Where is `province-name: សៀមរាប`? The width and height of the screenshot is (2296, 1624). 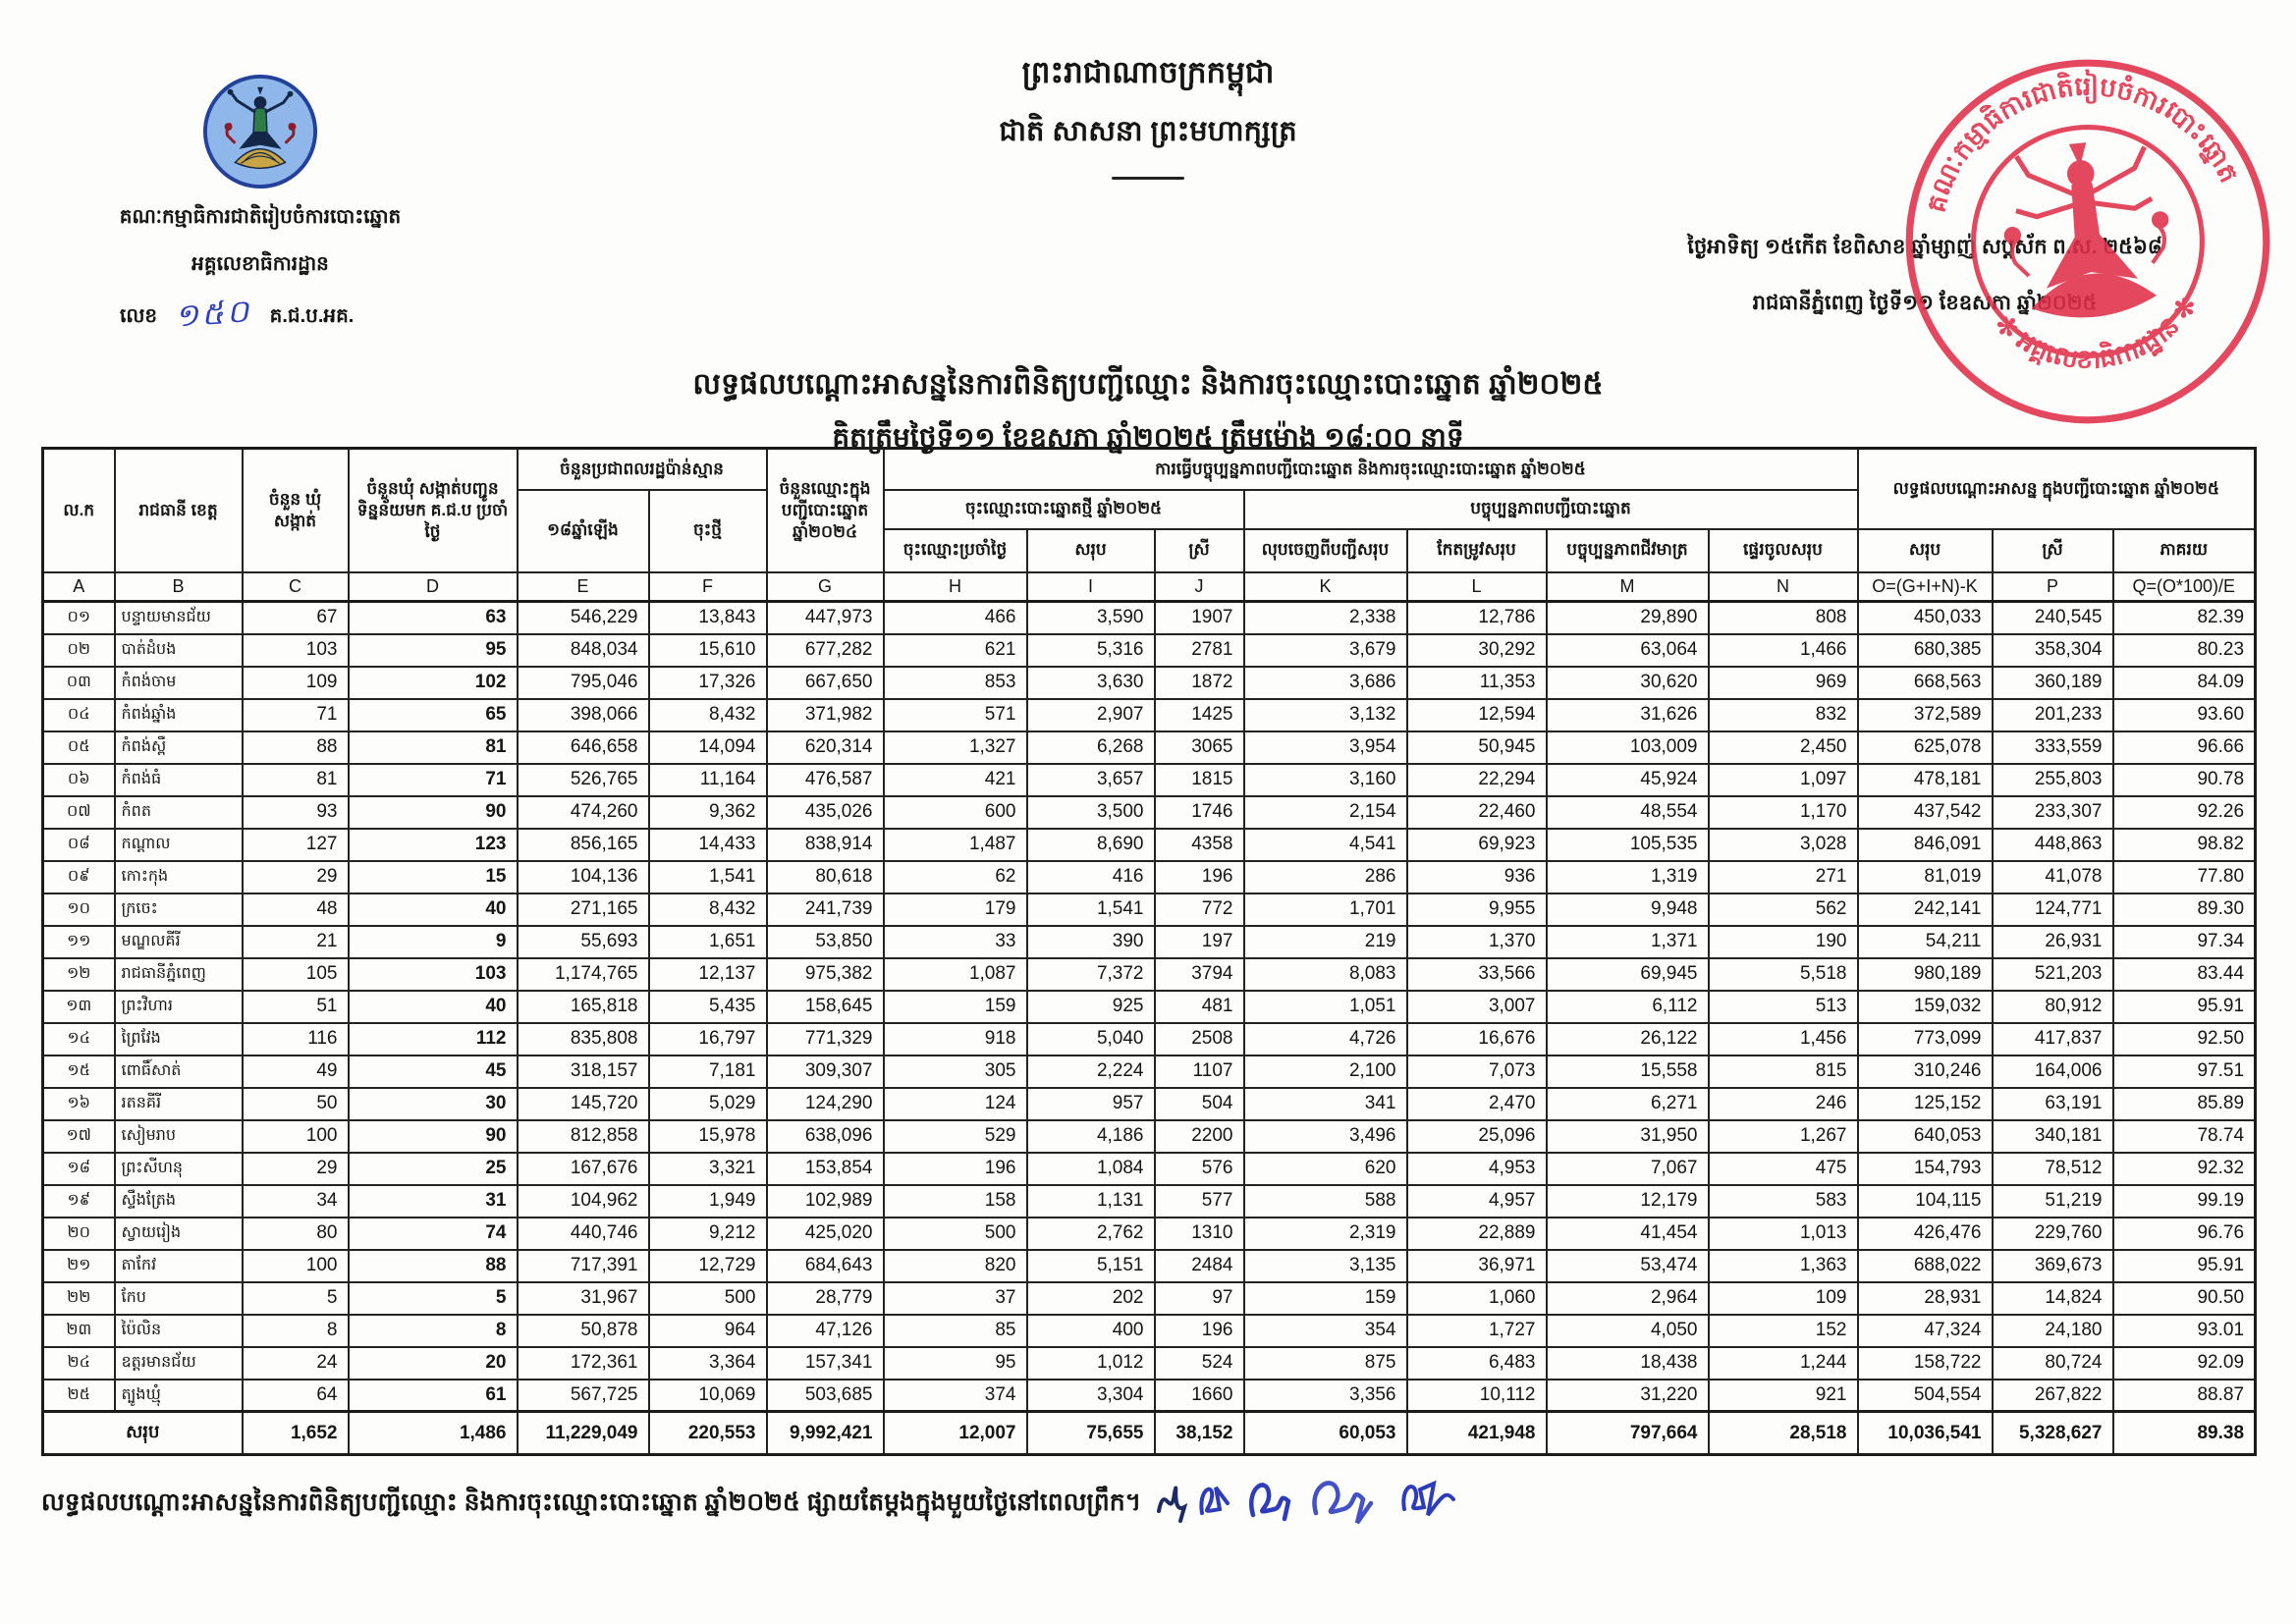
province-name: សៀមរាប is located at coordinates (178, 1136).